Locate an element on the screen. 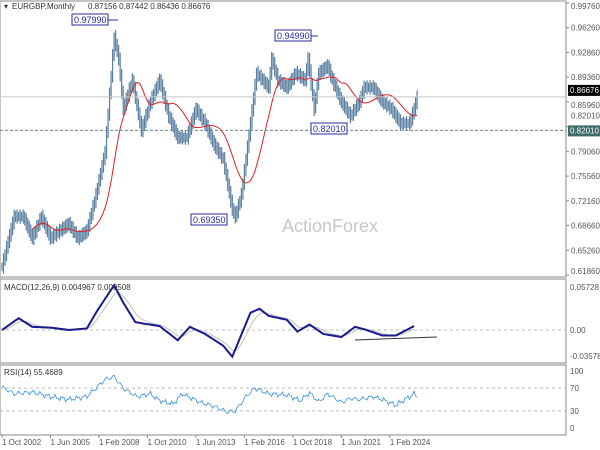 The image size is (600, 450). y-tick-label: 0.75560 is located at coordinates (585, 176).